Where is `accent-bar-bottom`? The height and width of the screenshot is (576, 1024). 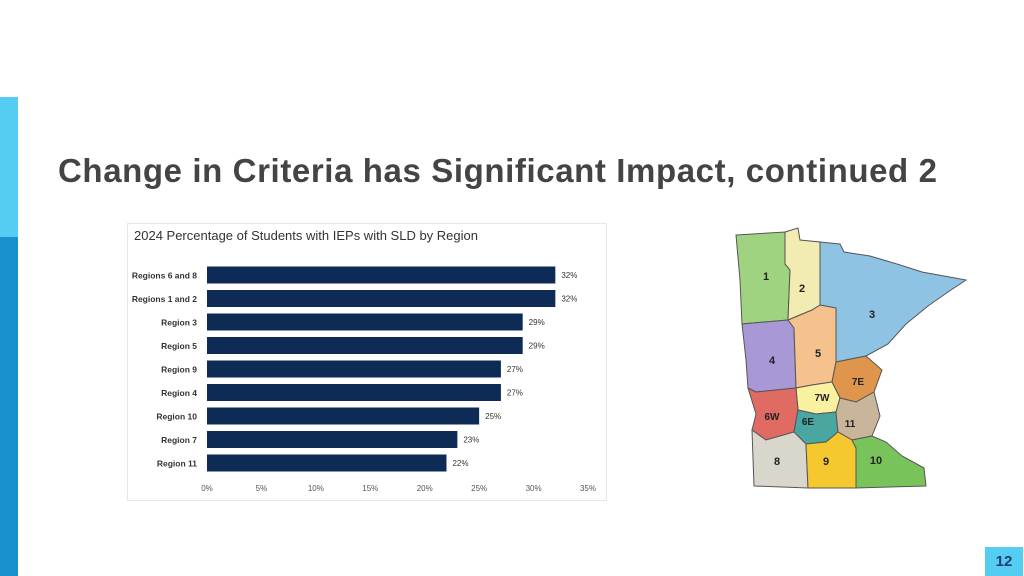
accent-bar-bottom is located at coordinates (9, 406).